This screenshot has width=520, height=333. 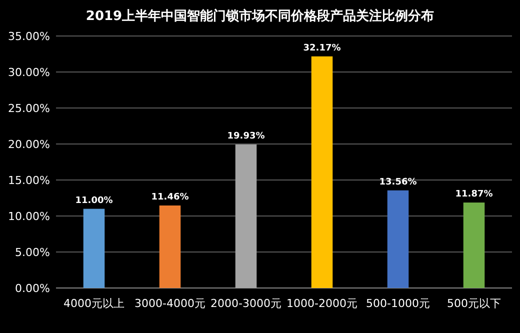 What do you see at coordinates (322, 303) in the screenshot?
I see `x-tick-label: 1000-2000元` at bounding box center [322, 303].